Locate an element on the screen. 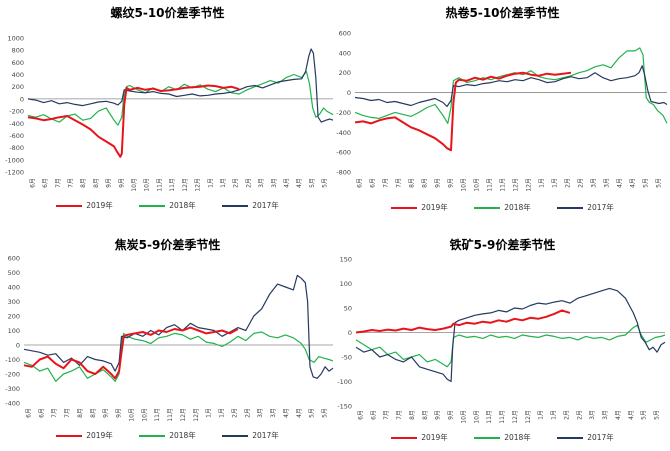 This screenshot has width=670, height=451. chart-title: 螺纹5-10价差季节性 is located at coordinates (167, 13).